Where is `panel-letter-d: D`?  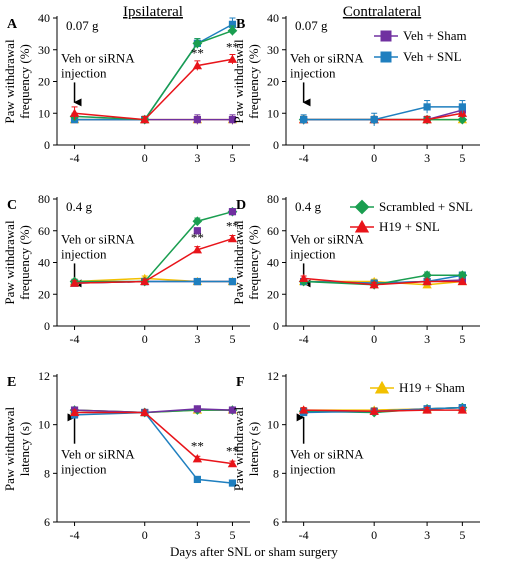
panel-letter-d: D is located at coordinates (241, 205).